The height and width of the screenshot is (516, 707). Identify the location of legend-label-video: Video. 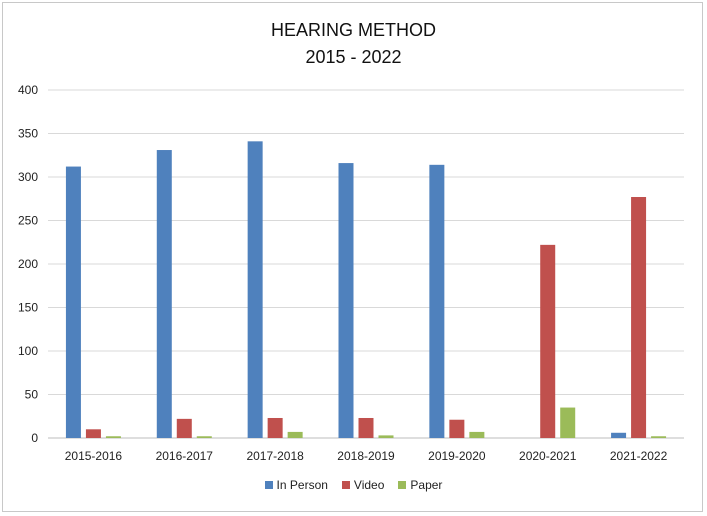
(369, 485).